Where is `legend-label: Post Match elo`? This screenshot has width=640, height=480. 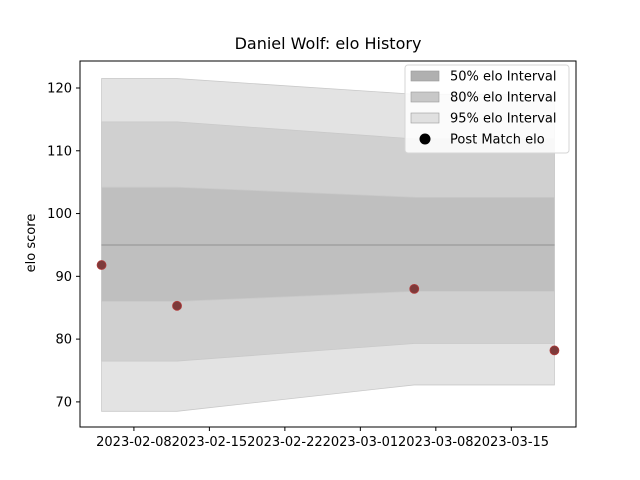
legend-label: Post Match elo is located at coordinates (497, 140).